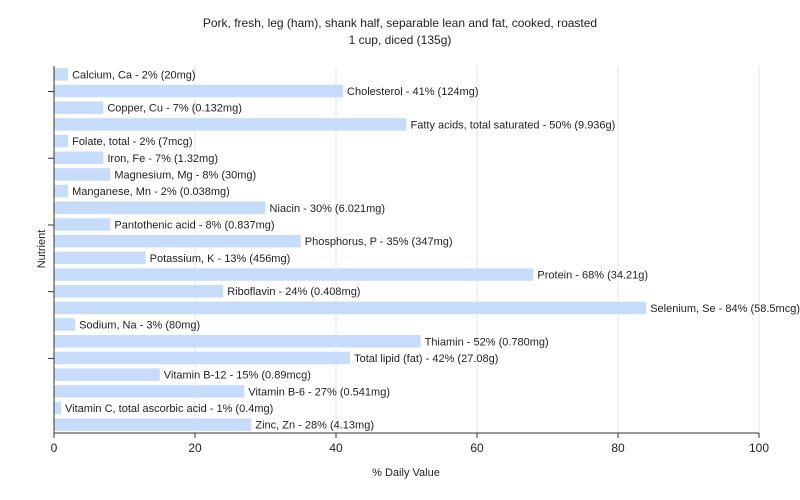 The height and width of the screenshot is (500, 800). What do you see at coordinates (139, 291) in the screenshot?
I see `bar-riboflavin` at bounding box center [139, 291].